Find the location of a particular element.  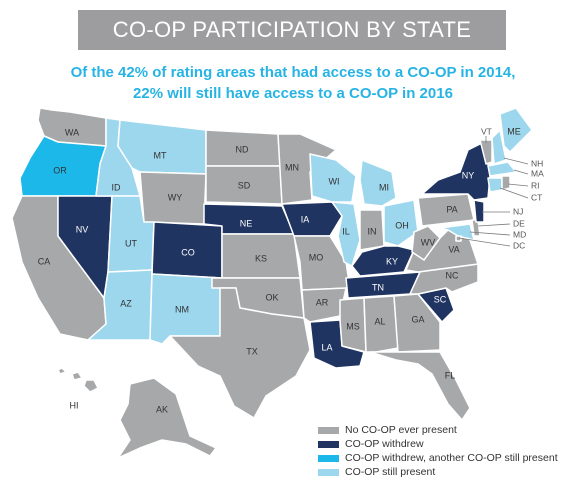

leader-nh is located at coordinates (516, 161).